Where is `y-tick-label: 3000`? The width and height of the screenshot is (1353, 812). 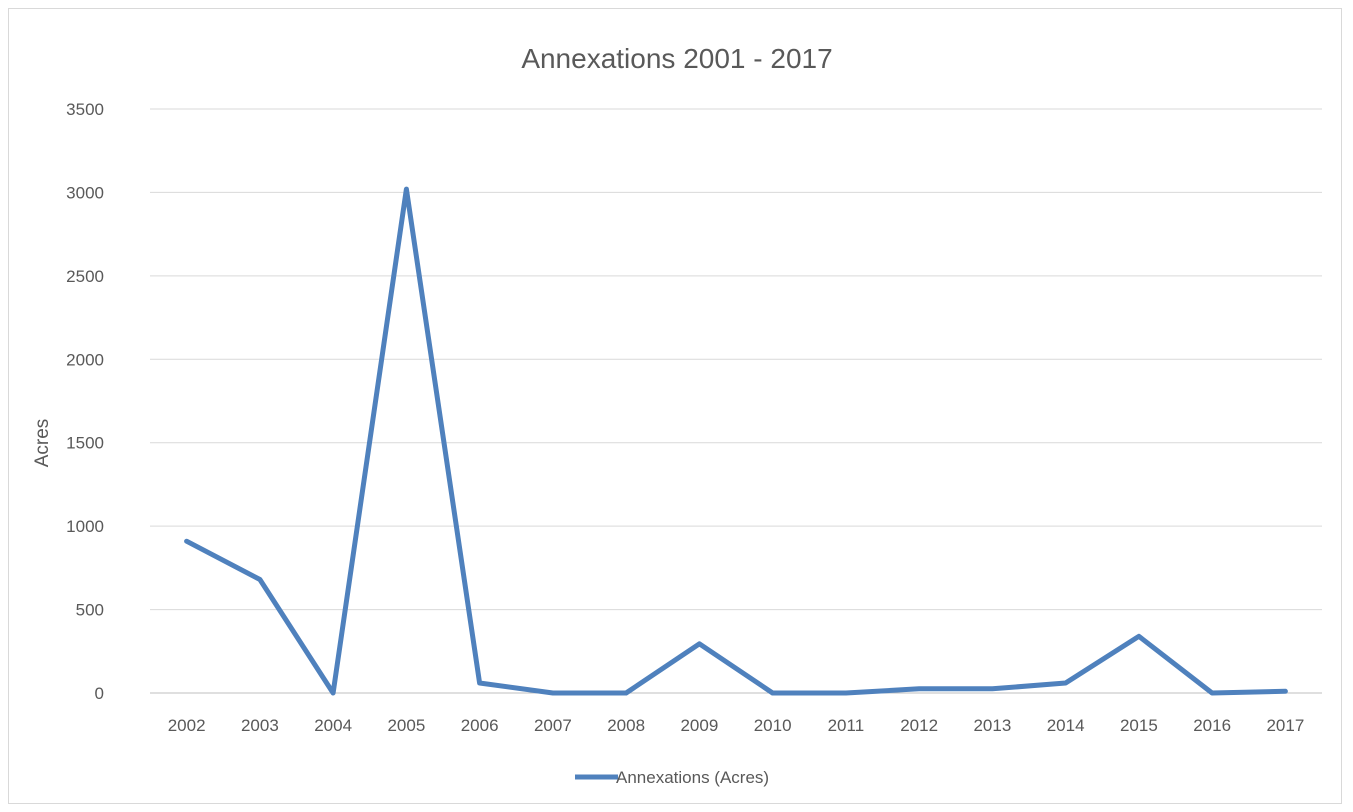 y-tick-label: 3000 is located at coordinates (85, 192).